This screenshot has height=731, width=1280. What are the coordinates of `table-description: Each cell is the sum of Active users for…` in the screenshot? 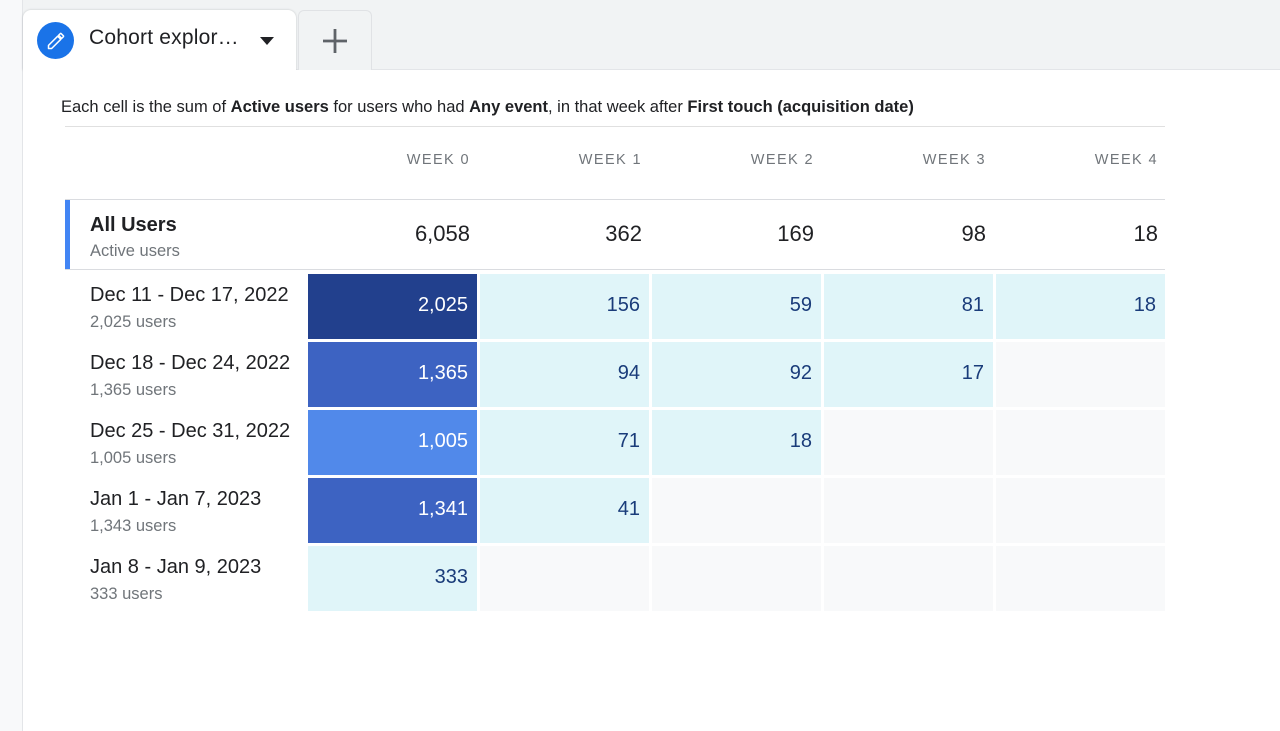 It's located at (487, 107).